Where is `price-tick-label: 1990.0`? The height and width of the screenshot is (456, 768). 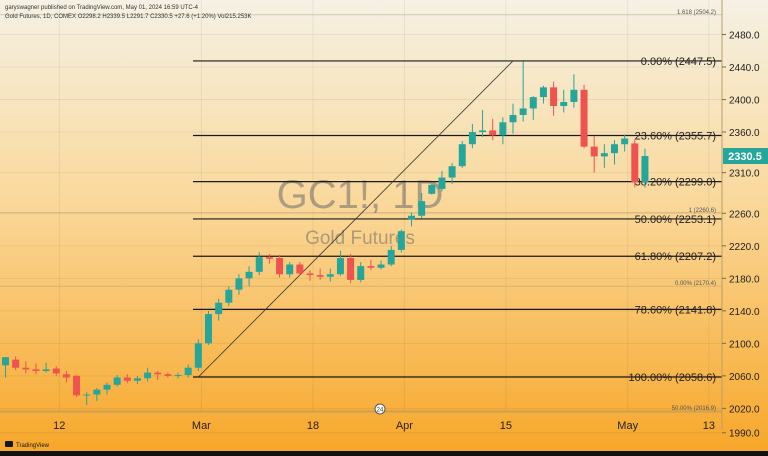
price-tick-label: 1990.0 is located at coordinates (744, 434).